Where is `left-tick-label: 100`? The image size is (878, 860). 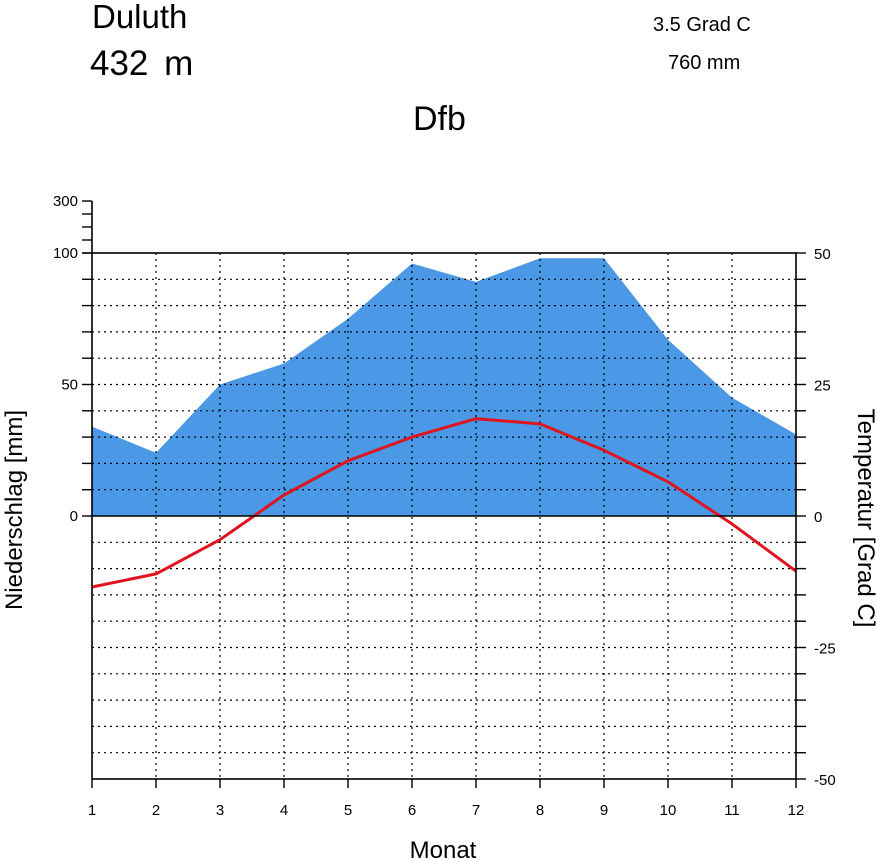
left-tick-label: 100 is located at coordinates (65, 253).